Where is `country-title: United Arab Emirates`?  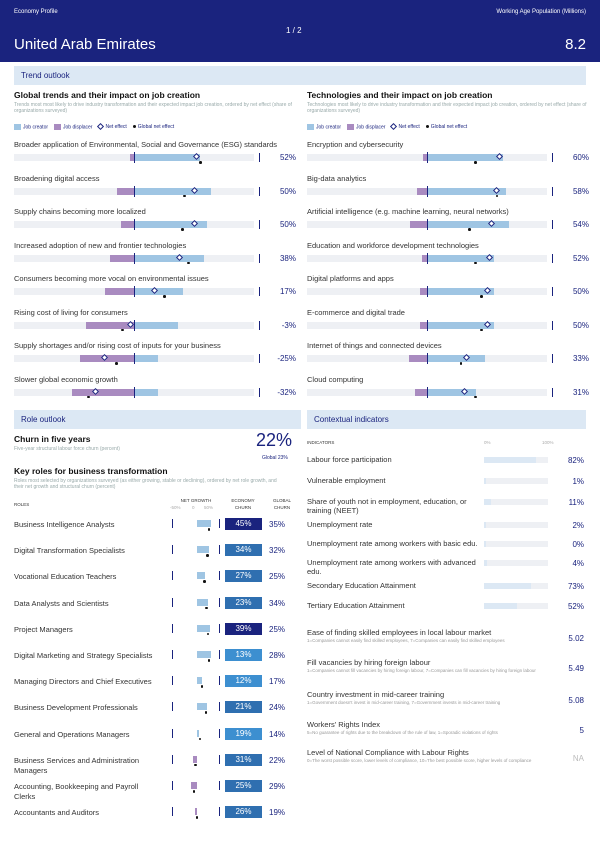
country-title: United Arab Emirates is located at coordinates (85, 44).